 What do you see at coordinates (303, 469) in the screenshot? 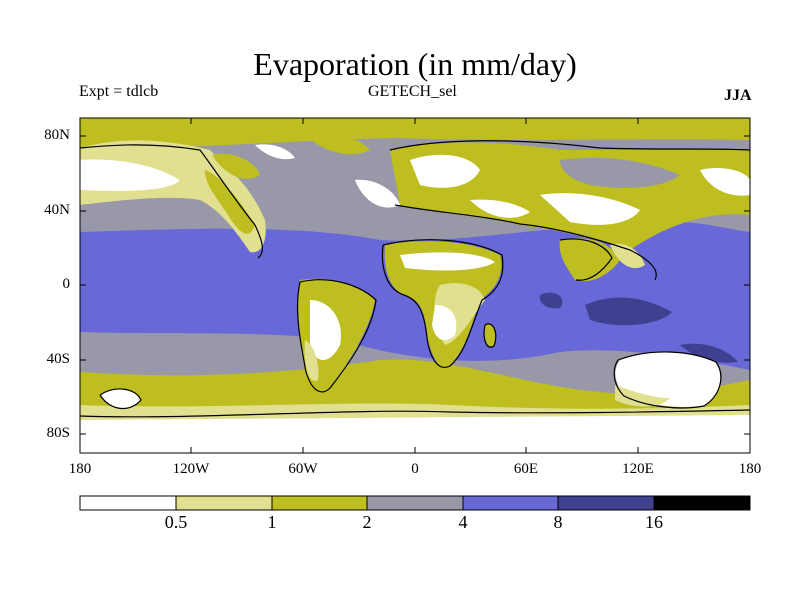
I see `lon-label-60w: 60W` at bounding box center [303, 469].